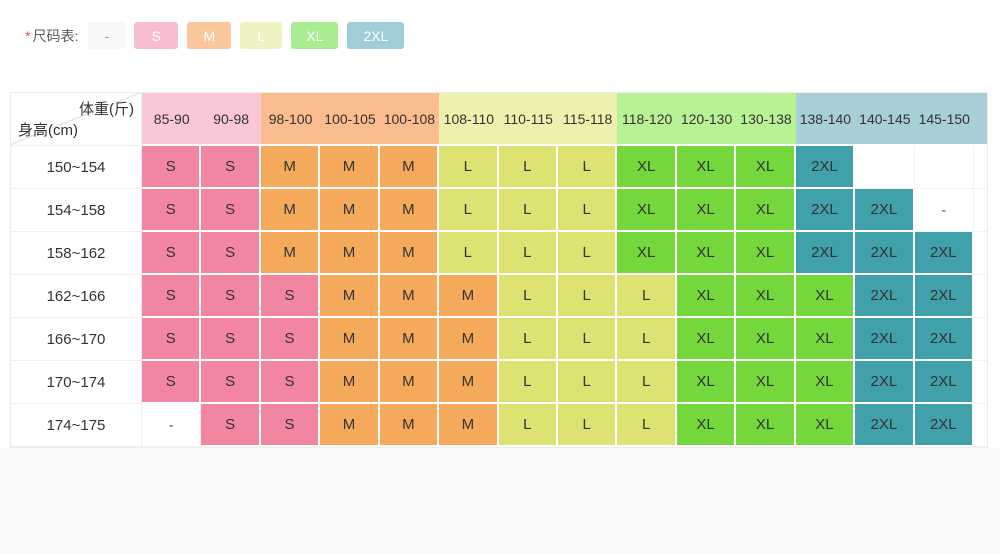 The width and height of the screenshot is (1000, 554). I want to click on table-row-170-174: 170~174 S S S M M M L L L XL XL XL 2XL 2XL, so click(499, 382).